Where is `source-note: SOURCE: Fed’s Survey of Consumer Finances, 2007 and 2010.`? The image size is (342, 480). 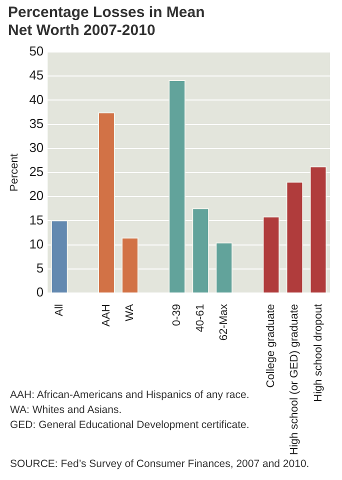
source-note: SOURCE: Fed’s Survey of Consumer Finances, 2007 and 2010. is located at coordinates (160, 464).